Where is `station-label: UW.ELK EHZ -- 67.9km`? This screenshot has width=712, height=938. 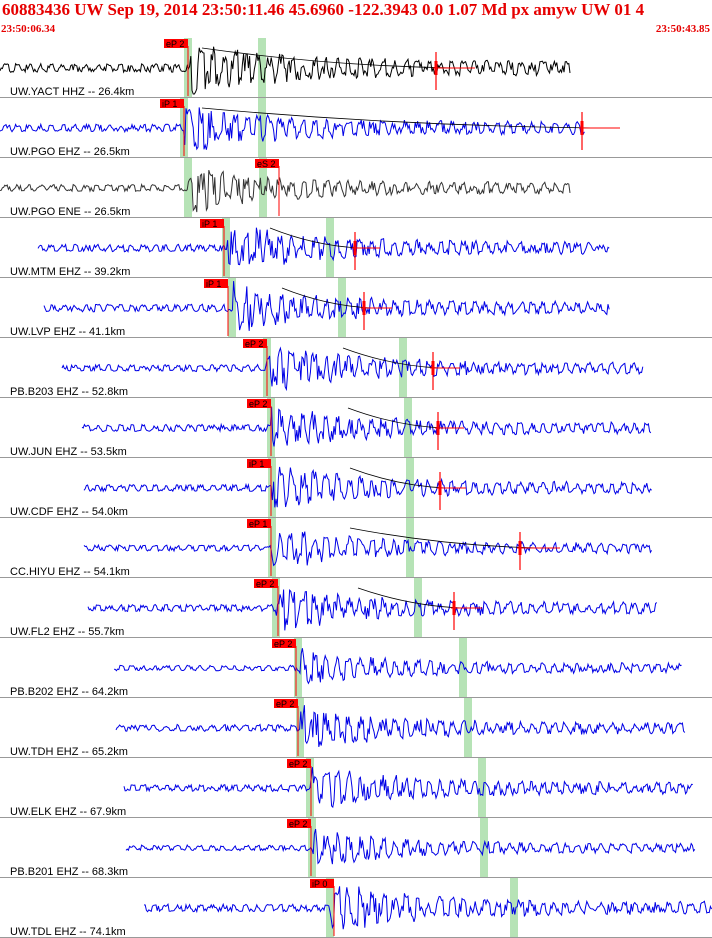 station-label: UW.ELK EHZ -- 67.9km is located at coordinates (68, 812).